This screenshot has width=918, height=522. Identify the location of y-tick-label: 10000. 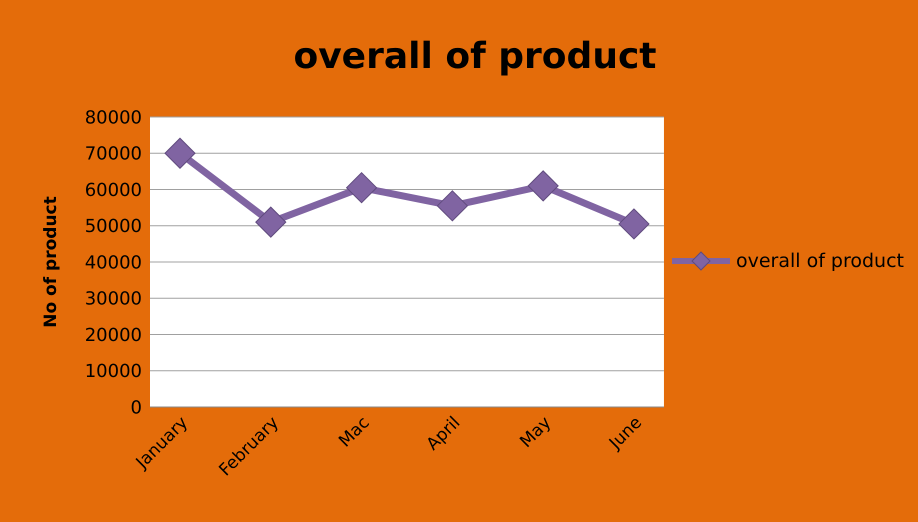
(113, 371).